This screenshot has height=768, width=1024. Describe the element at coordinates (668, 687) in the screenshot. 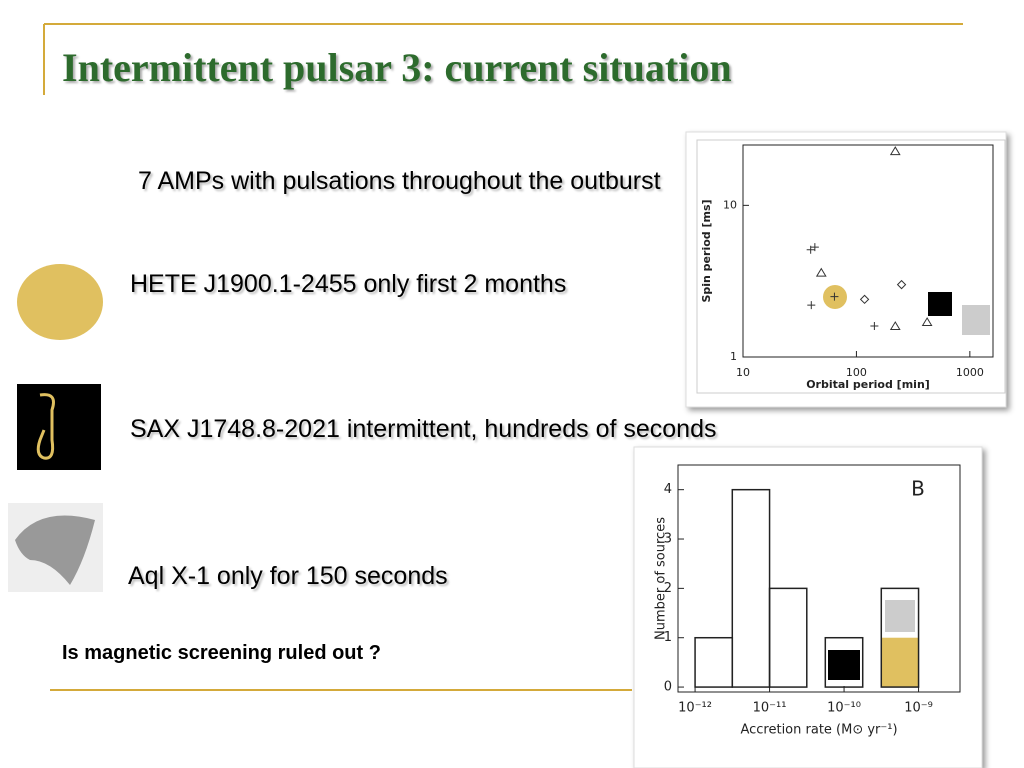

I see `y-tick-label: 0` at that location.